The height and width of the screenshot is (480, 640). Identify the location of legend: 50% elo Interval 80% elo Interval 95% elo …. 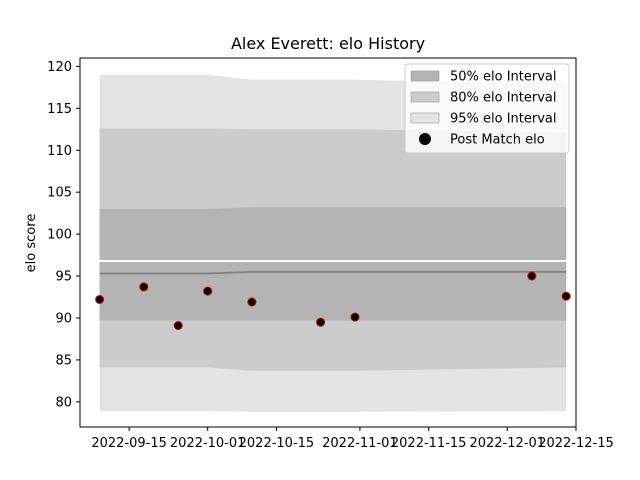
(487, 108).